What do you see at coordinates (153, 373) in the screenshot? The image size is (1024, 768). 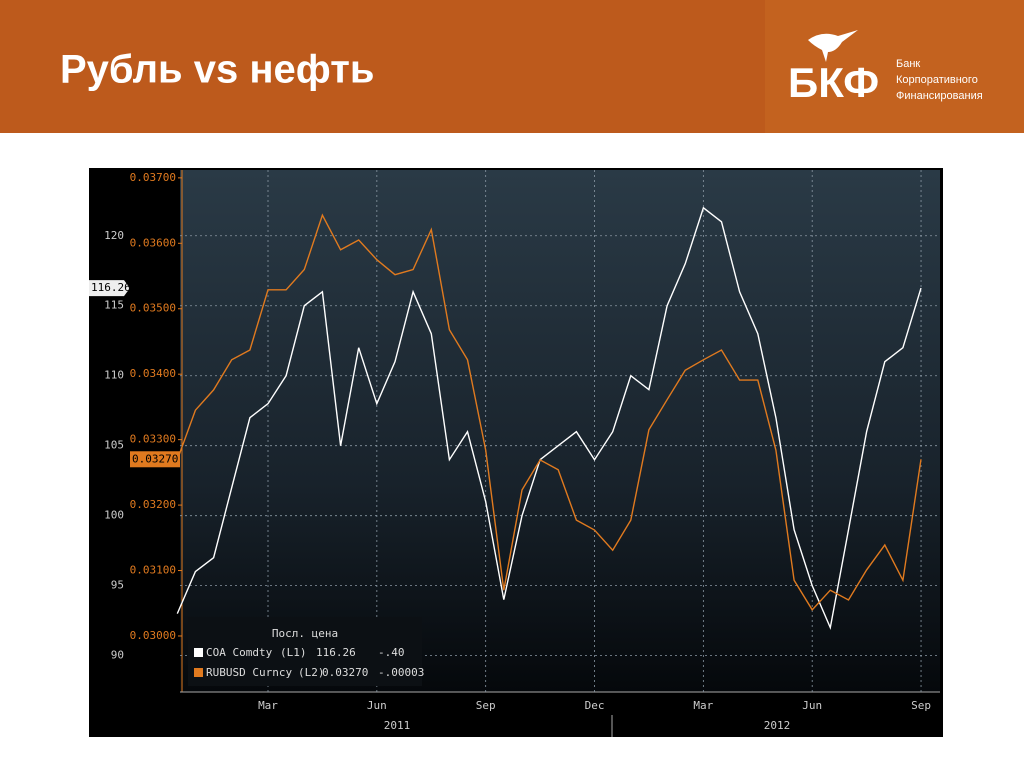 I see `y2-tick-label: 0.03400` at bounding box center [153, 373].